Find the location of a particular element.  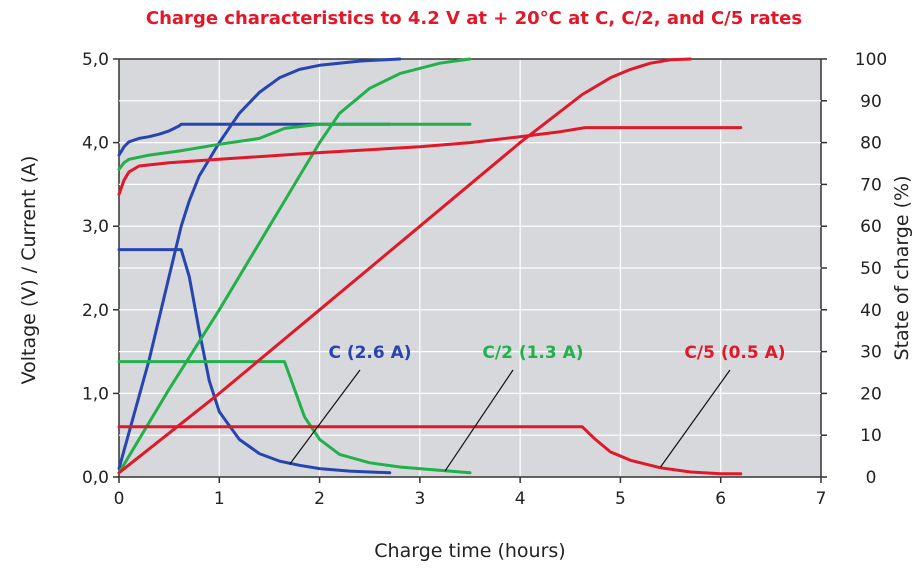

y-tick-label: 0,0 is located at coordinates (95, 478).